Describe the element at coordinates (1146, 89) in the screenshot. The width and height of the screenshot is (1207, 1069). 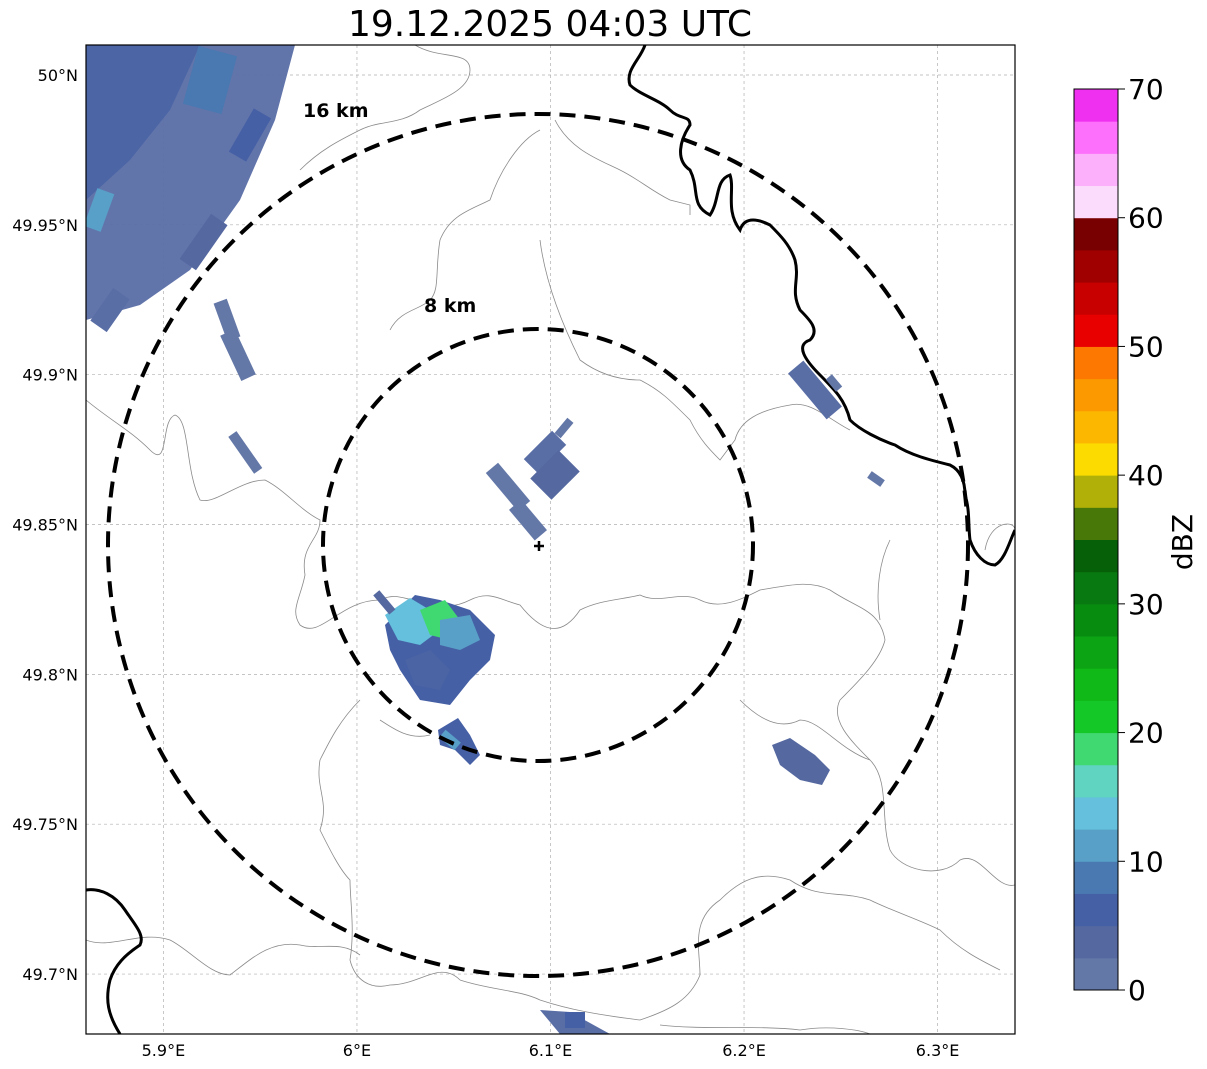
I see `colorbar-tick-label: 70` at that location.